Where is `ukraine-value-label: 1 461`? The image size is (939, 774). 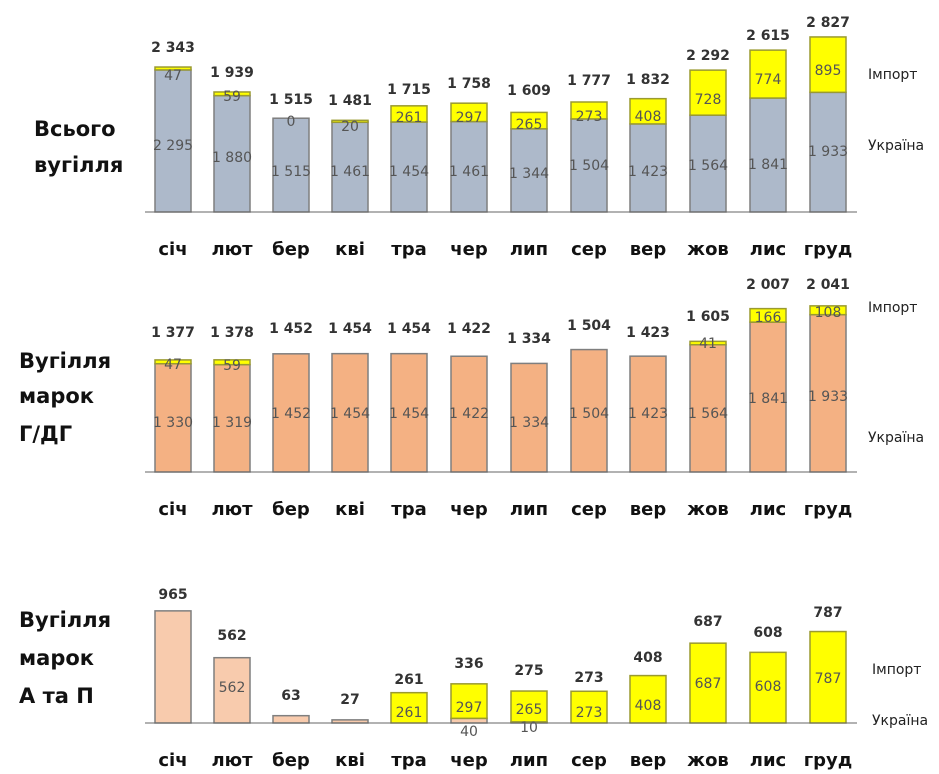 ukraine-value-label: 1 461 is located at coordinates (469, 172).